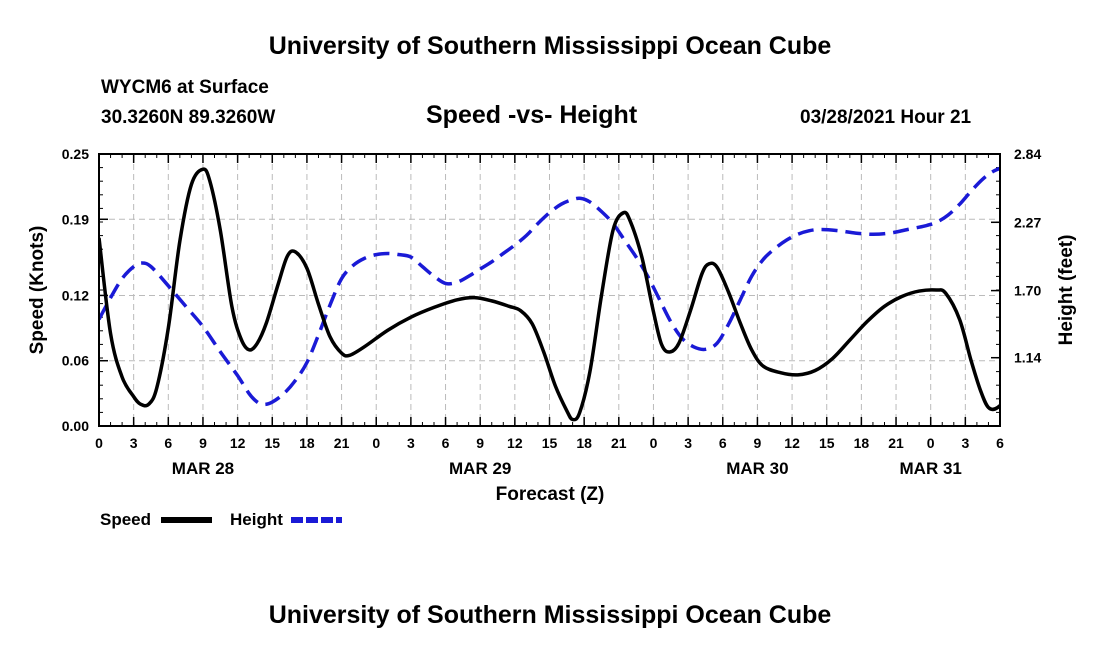 The height and width of the screenshot is (650, 1100). What do you see at coordinates (1027, 222) in the screenshot?
I see `y-tick-label-right: 2.27` at bounding box center [1027, 222].